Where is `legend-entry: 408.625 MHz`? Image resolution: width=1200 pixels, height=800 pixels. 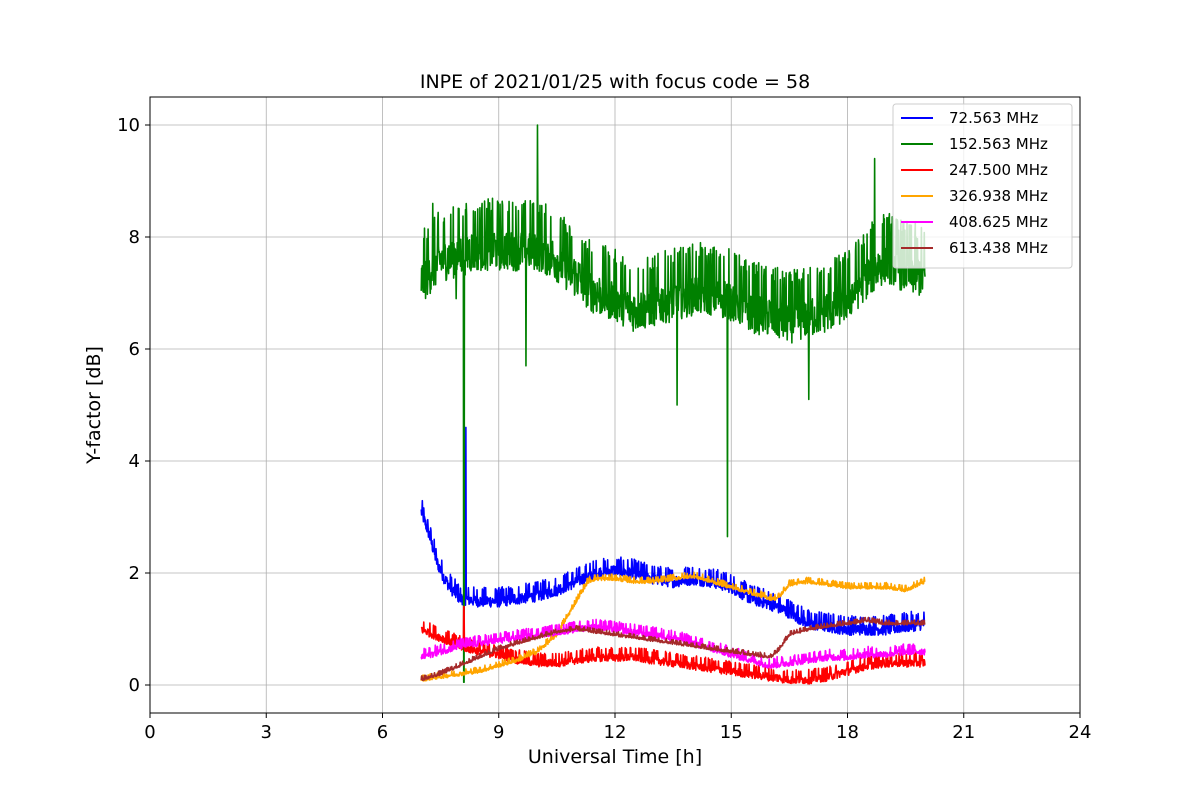 legend-entry: 408.625 MHz is located at coordinates (998, 222).